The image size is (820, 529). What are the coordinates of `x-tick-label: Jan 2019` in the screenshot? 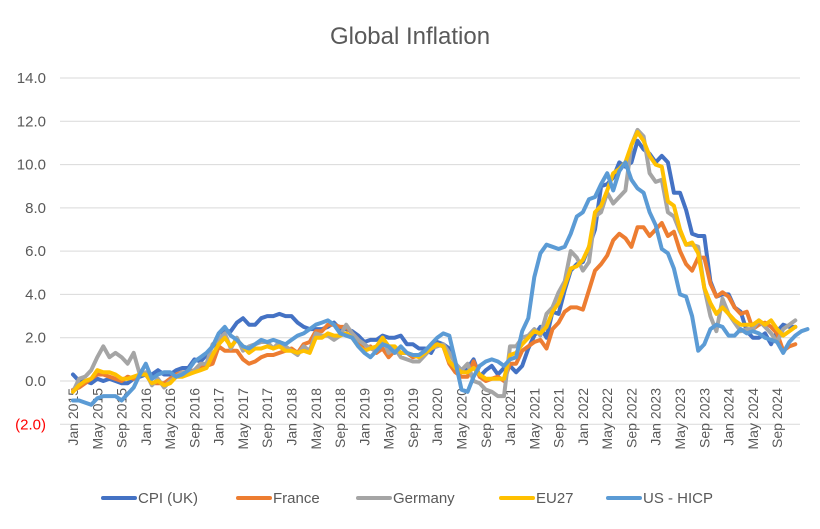 It's located at (364, 417).